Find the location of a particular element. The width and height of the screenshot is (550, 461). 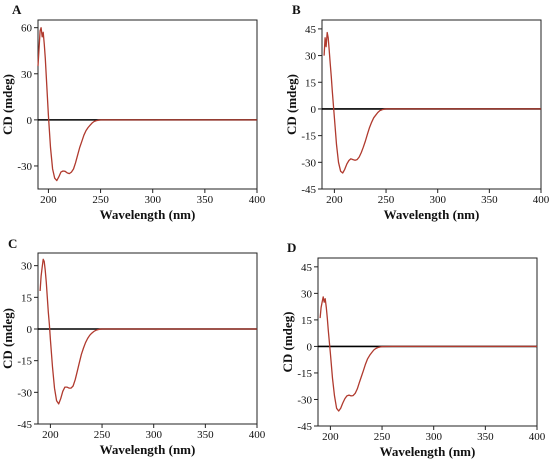

y-tick-label-d: -15 is located at coordinates (304, 374).